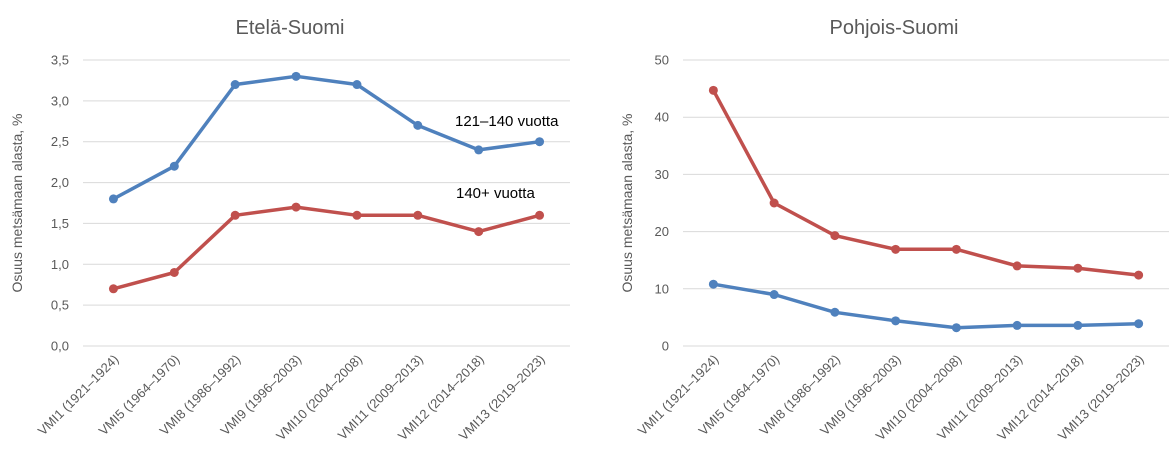 This screenshot has width=1171, height=458. What do you see at coordinates (665, 346) in the screenshot?
I see `chart2-y-tick-label: 0` at bounding box center [665, 346].